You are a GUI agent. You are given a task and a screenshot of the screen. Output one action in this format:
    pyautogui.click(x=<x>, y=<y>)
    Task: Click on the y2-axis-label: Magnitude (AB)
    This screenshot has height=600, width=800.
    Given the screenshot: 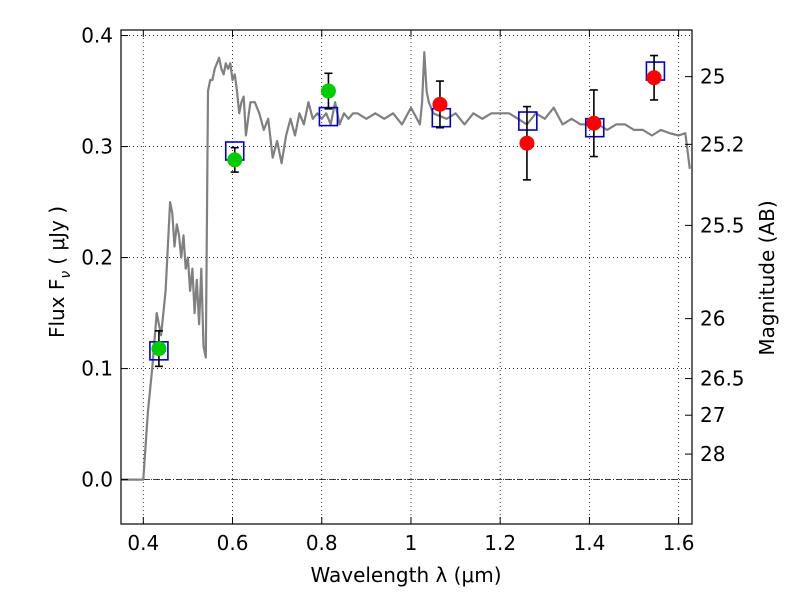 What is the action you would take?
    pyautogui.click(x=767, y=277)
    